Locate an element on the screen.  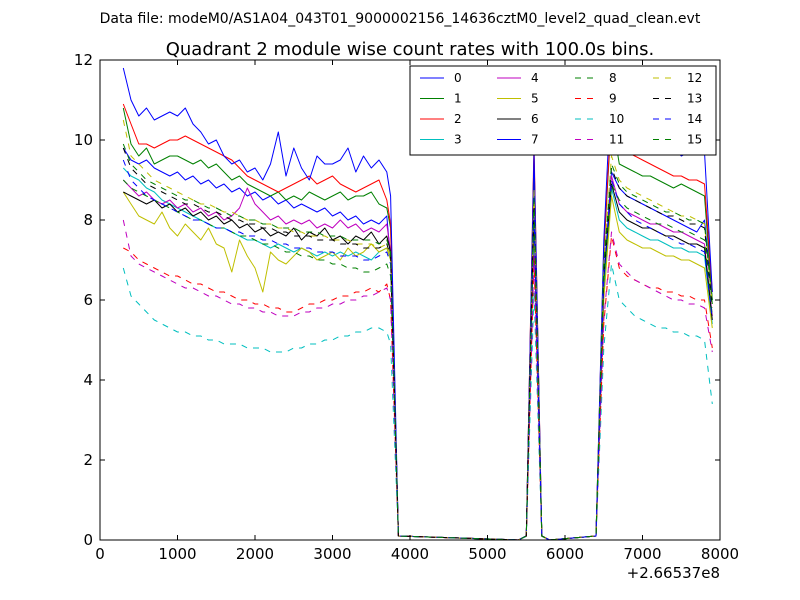
x-tick-label: 0 is located at coordinates (100, 554).